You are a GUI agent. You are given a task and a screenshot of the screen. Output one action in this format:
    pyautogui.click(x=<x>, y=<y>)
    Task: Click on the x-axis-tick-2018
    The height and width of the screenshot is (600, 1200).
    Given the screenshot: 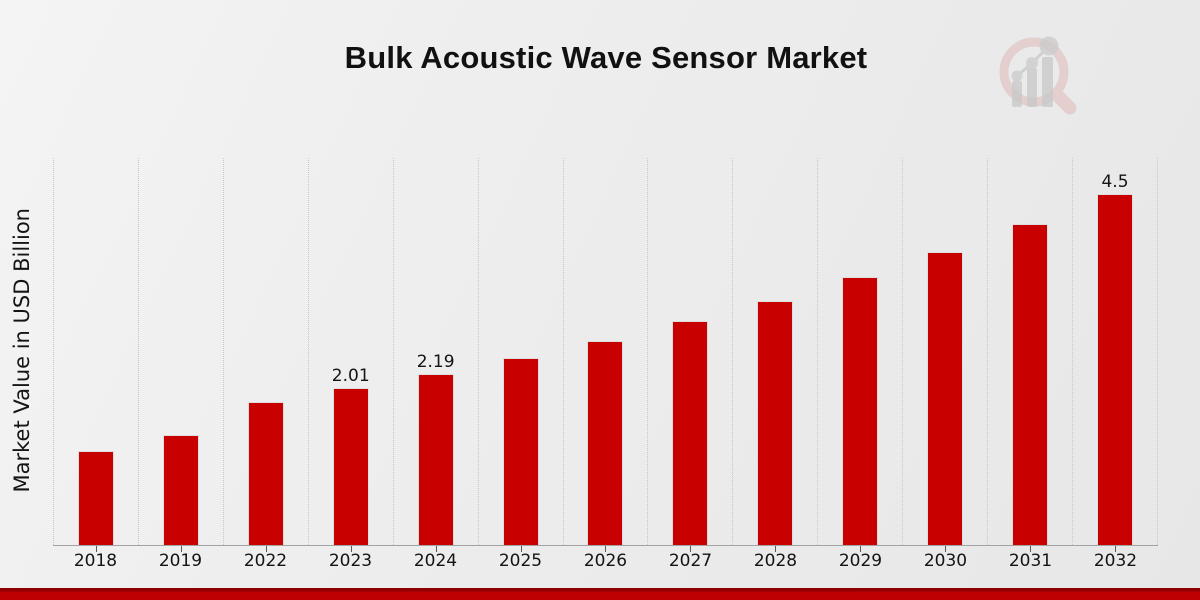 What is the action you would take?
    pyautogui.click(x=96, y=549)
    